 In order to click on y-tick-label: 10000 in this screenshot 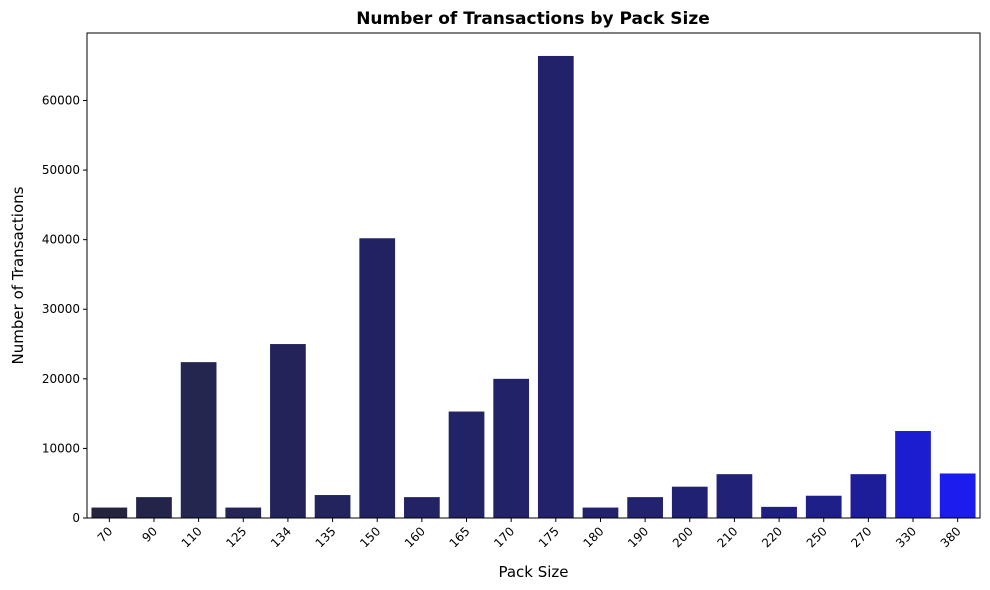, I will do `click(61, 448)`.